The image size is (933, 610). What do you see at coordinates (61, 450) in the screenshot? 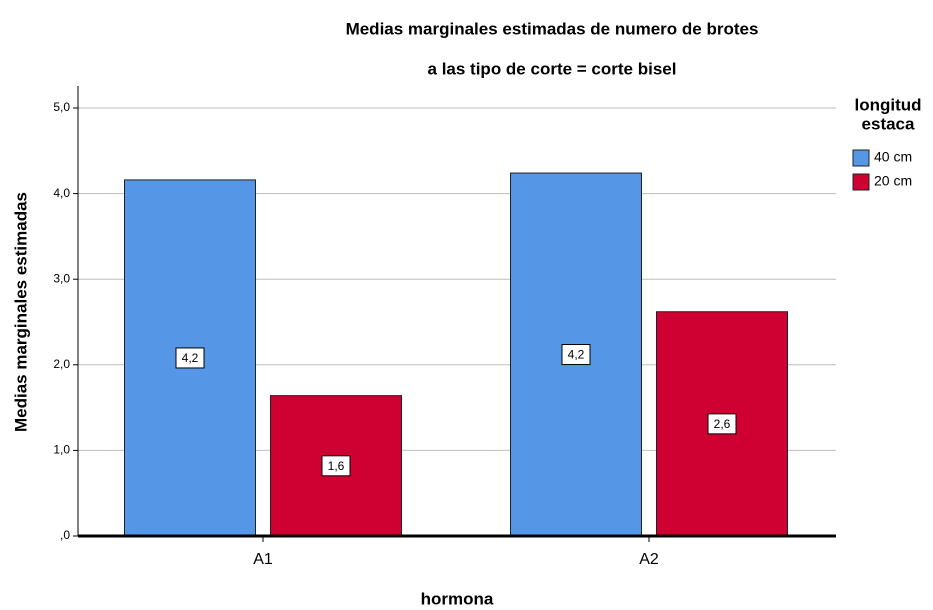
I see `y-tick-label: 1,0` at bounding box center [61, 450].